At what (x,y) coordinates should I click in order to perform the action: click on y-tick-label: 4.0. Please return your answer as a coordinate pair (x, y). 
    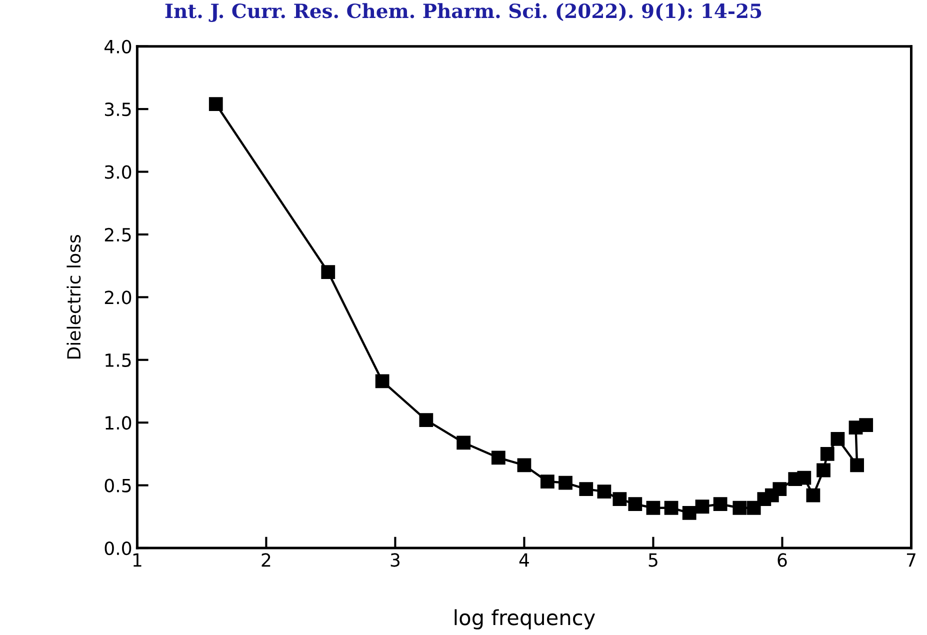
    Looking at the image, I should click on (118, 47).